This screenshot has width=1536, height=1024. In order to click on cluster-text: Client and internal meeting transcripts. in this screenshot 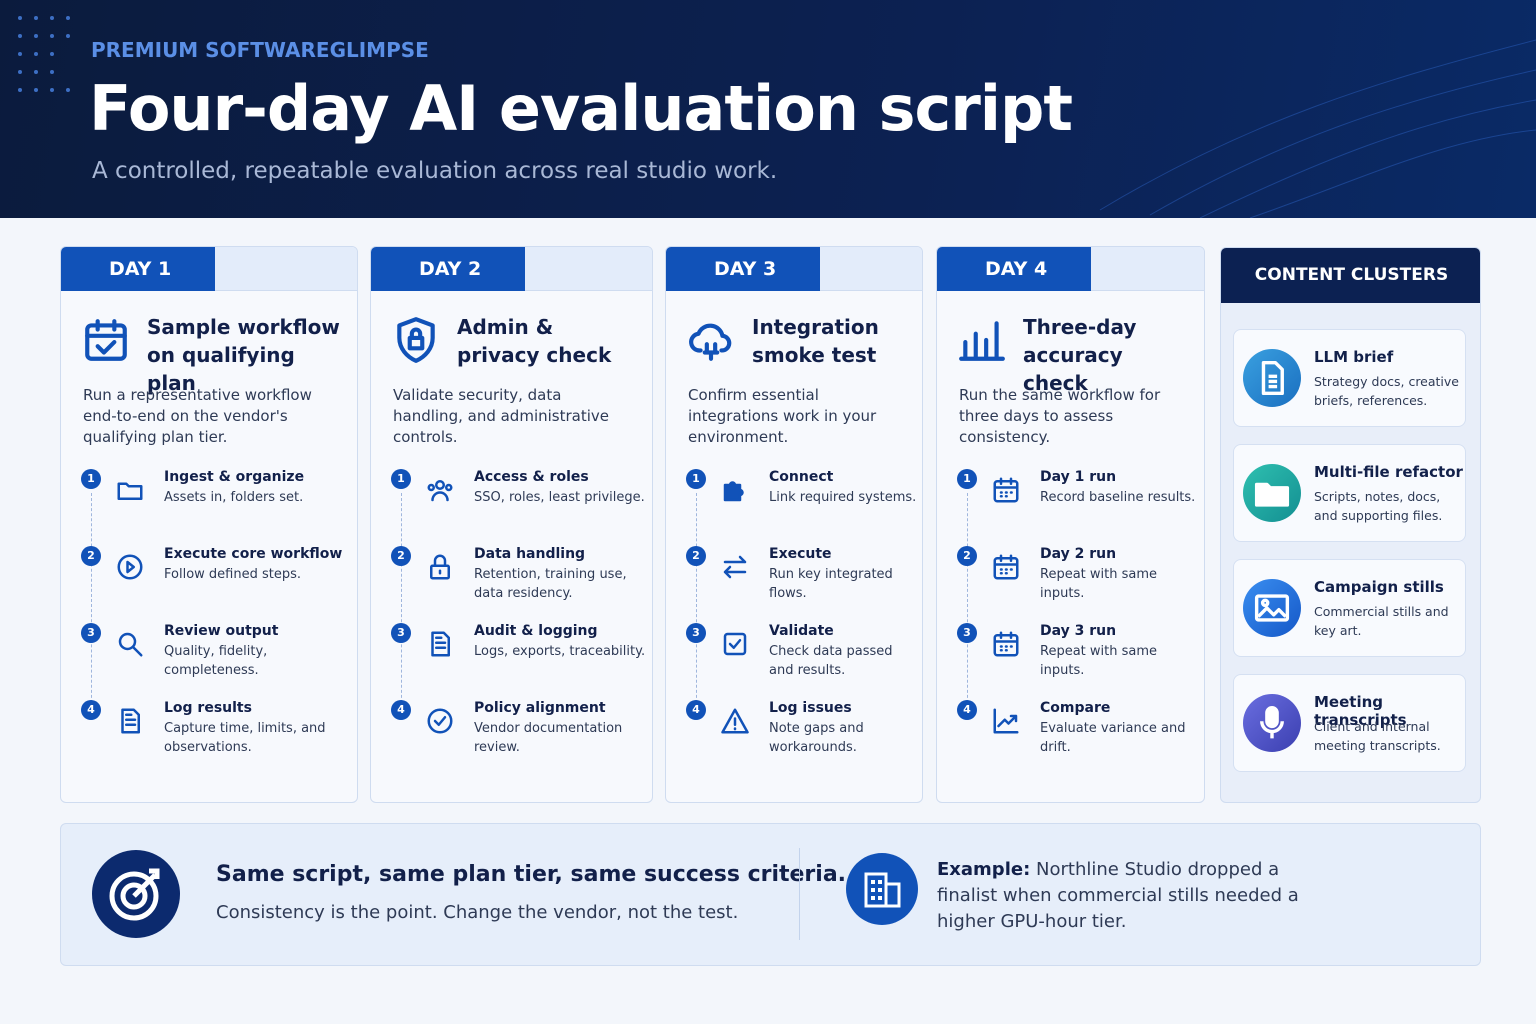, I will do `click(1377, 736)`.